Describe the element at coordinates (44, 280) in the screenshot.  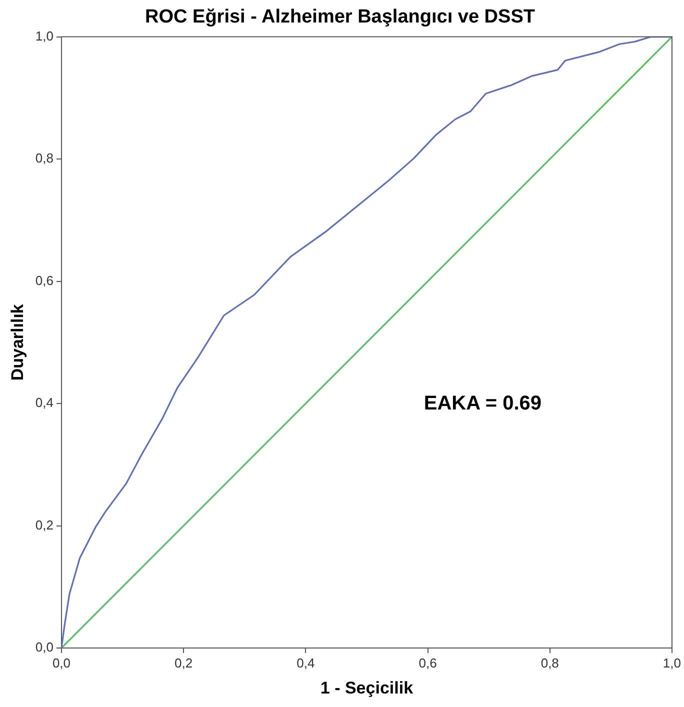
I see `y-tick-label: 0,6` at that location.